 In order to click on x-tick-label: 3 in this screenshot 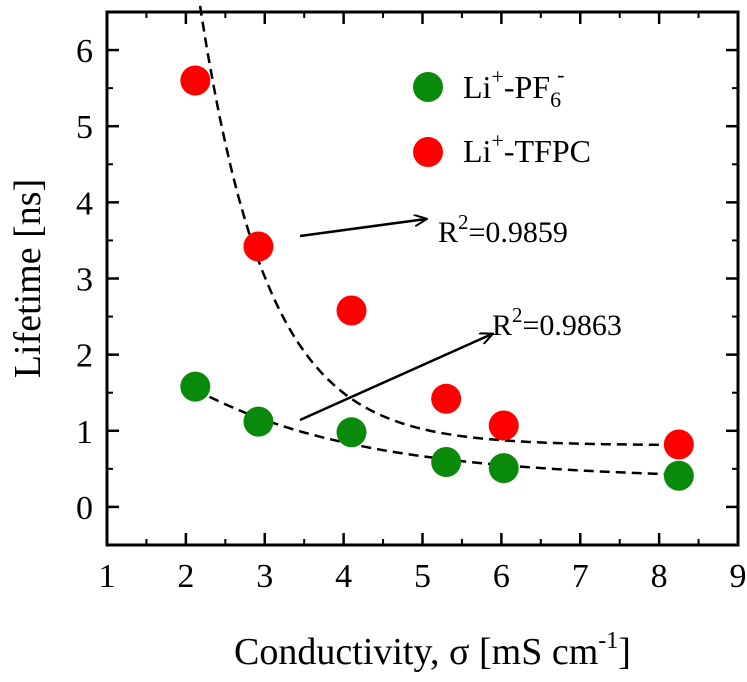, I will do `click(264, 576)`.